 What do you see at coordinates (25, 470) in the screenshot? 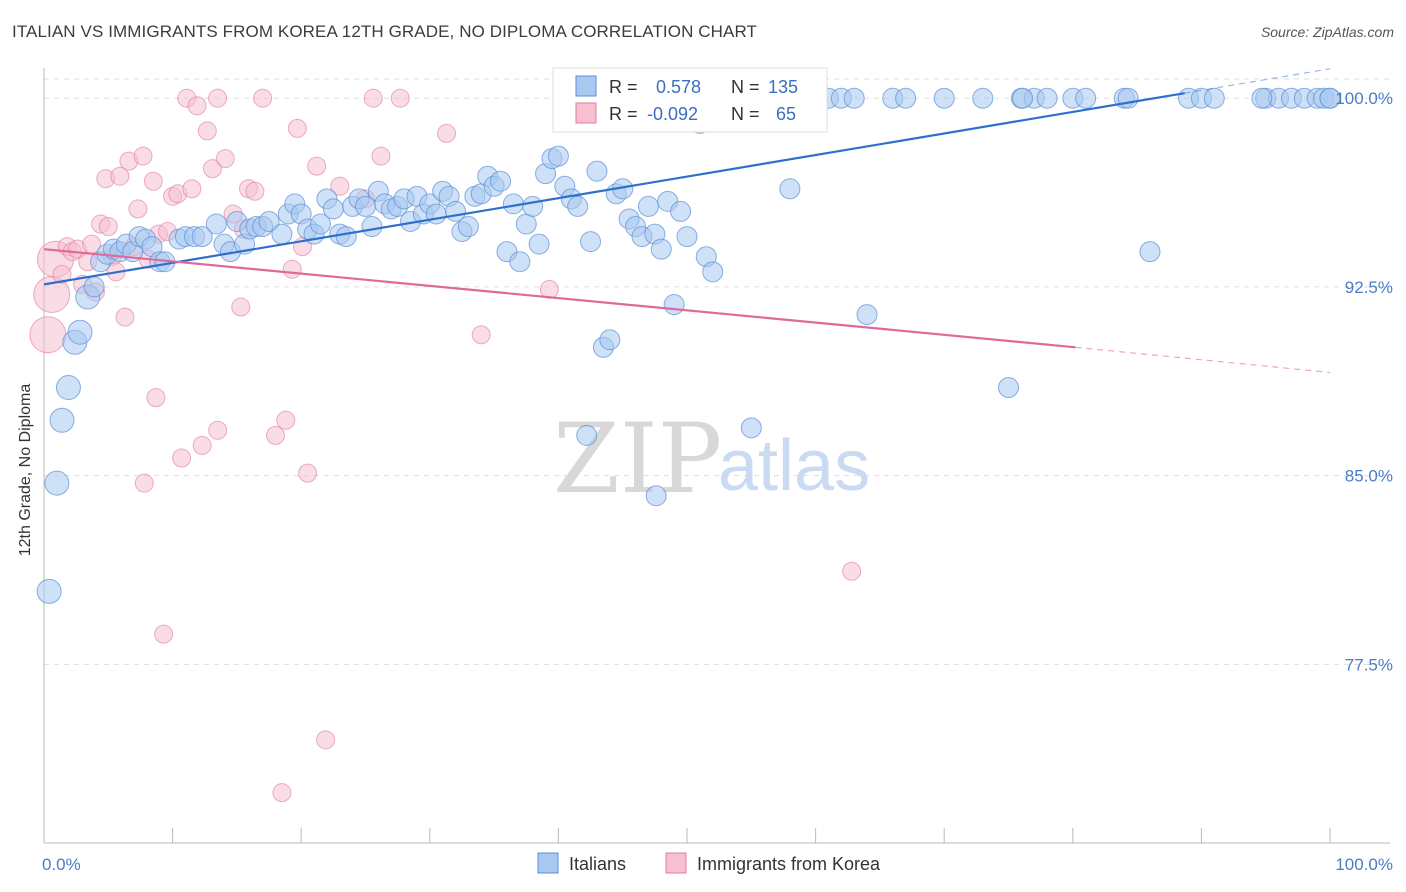
I see `y-axis-title: 12th Grade, No Diploma` at bounding box center [25, 470].